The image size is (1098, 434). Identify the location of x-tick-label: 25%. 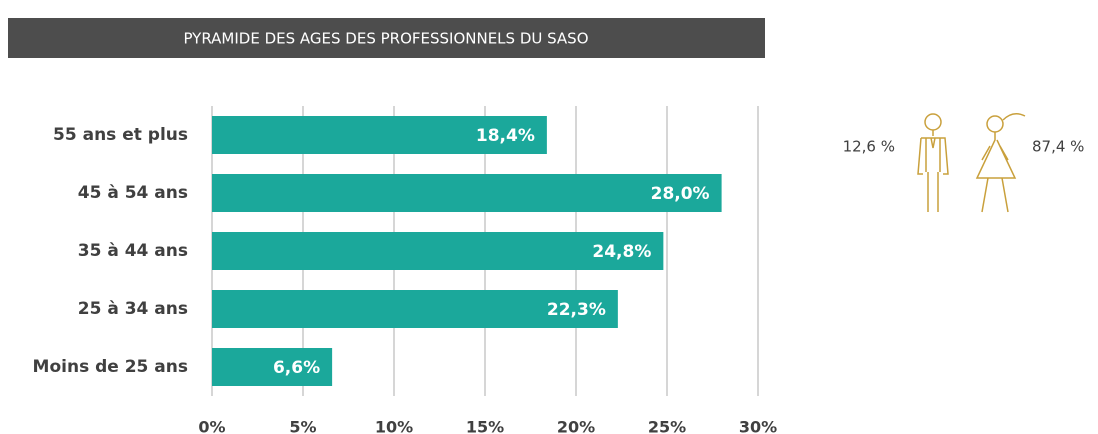
(667, 426).